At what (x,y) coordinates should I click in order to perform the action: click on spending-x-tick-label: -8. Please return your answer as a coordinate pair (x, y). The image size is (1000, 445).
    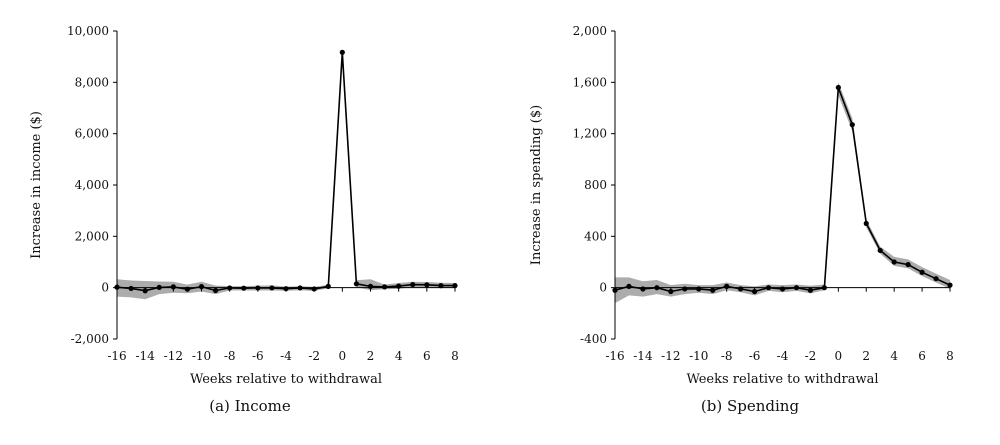
    Looking at the image, I should click on (727, 356).